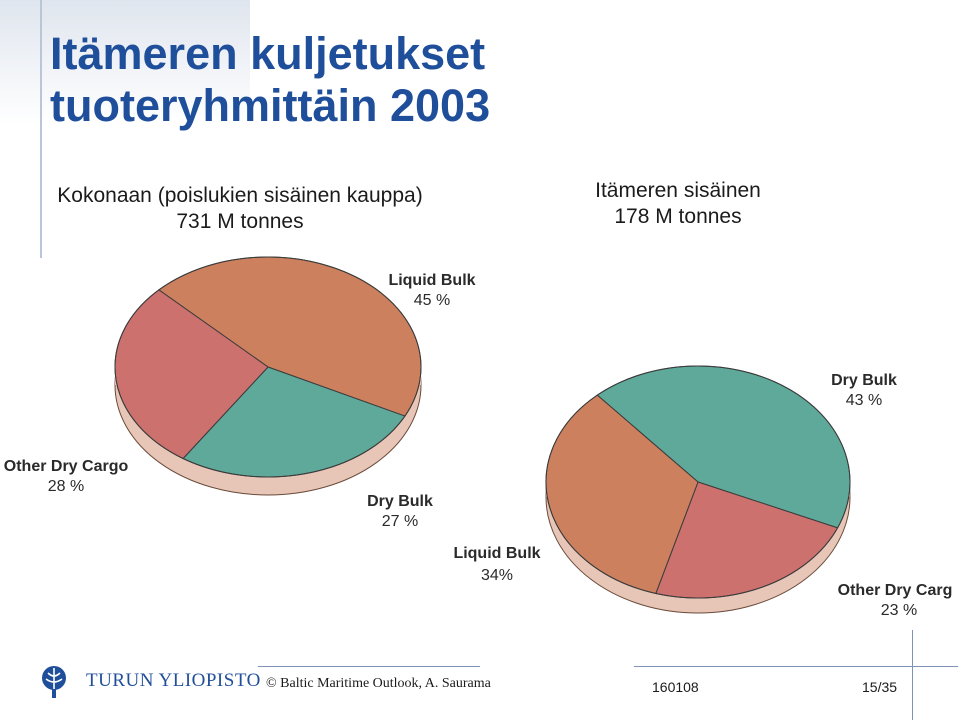  What do you see at coordinates (912, 675) in the screenshot?
I see `footer-vertical-rule` at bounding box center [912, 675].